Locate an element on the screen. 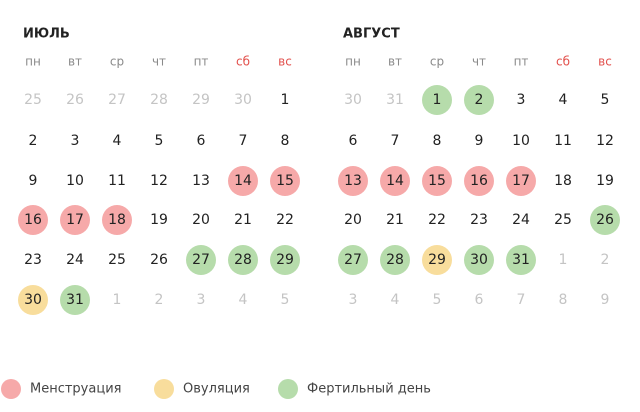  weekday-label: ср is located at coordinates (117, 62).